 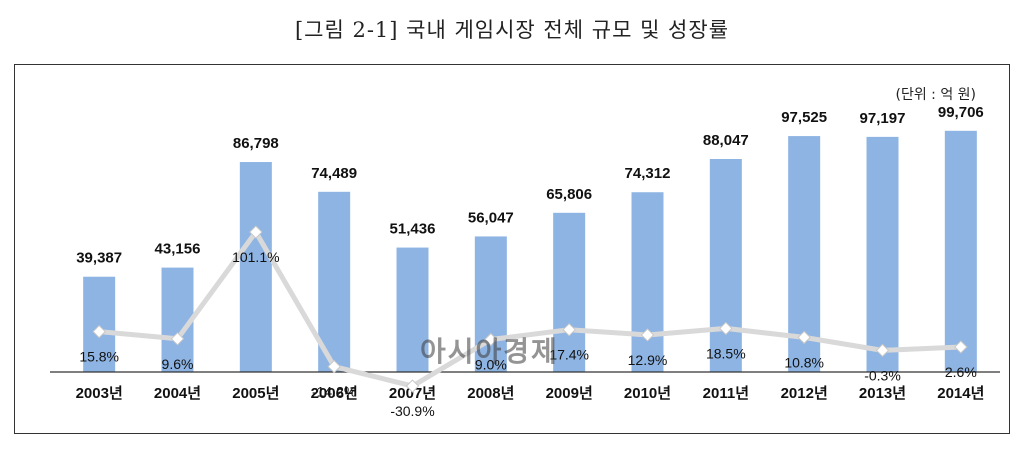 What do you see at coordinates (334, 173) in the screenshot?
I see `bar-value-label: 74,489` at bounding box center [334, 173].